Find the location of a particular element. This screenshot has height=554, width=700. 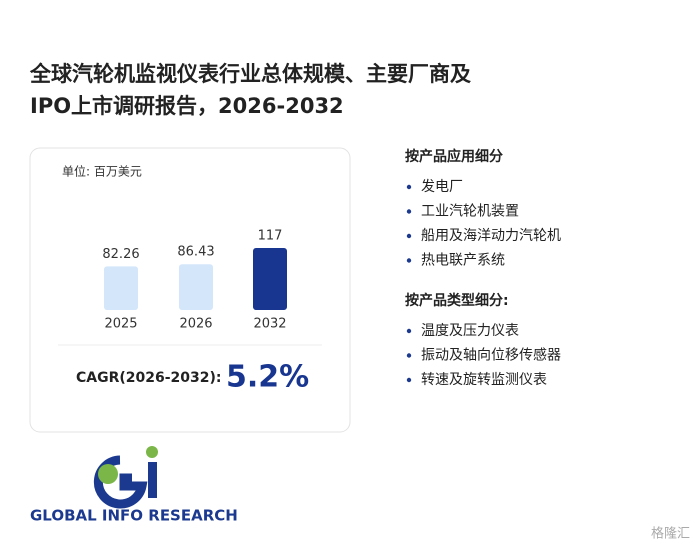

section-heading: 按产品应用细分 is located at coordinates (454, 156).